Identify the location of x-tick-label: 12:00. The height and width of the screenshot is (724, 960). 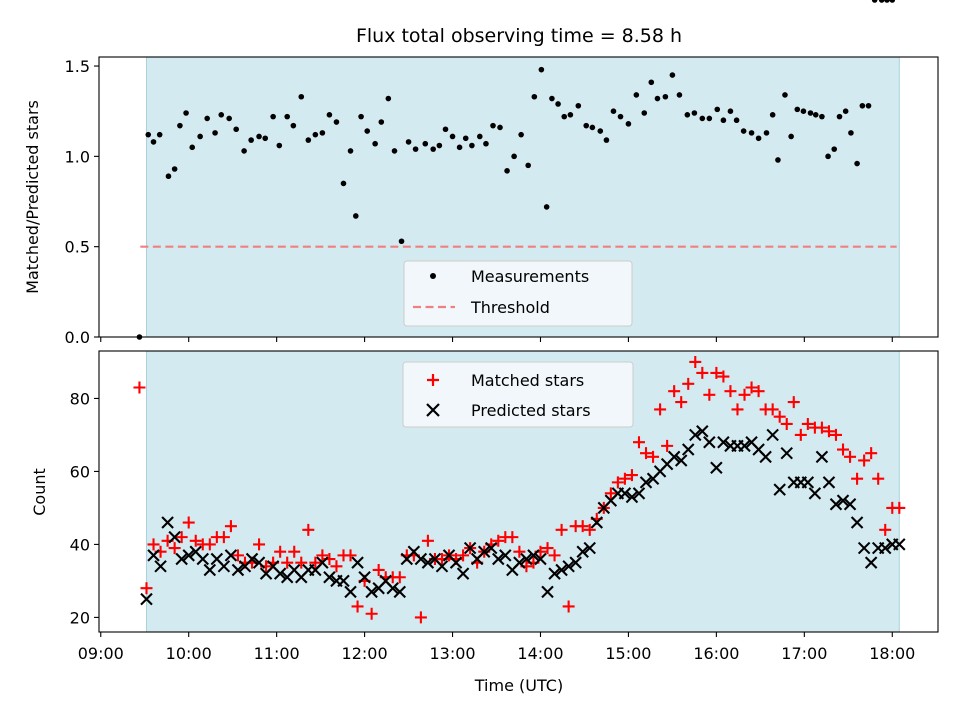
(365, 653).